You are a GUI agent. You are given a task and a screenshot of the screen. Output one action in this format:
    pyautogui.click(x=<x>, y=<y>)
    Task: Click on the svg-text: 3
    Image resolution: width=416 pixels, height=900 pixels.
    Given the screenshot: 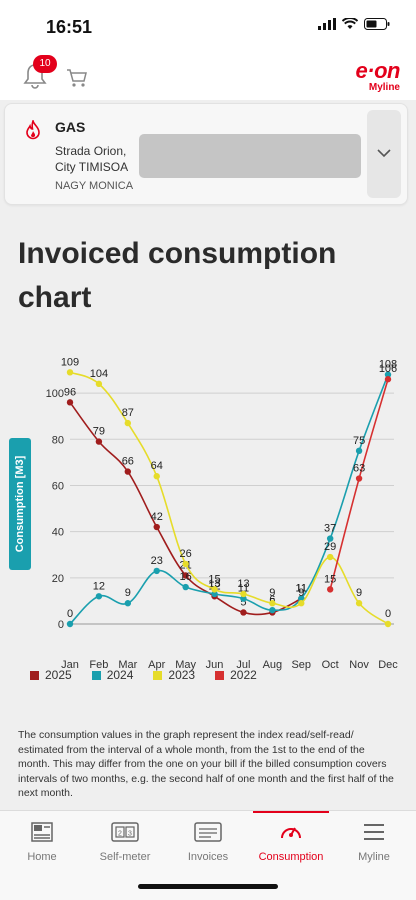 What is the action you would take?
    pyautogui.click(x=130, y=834)
    